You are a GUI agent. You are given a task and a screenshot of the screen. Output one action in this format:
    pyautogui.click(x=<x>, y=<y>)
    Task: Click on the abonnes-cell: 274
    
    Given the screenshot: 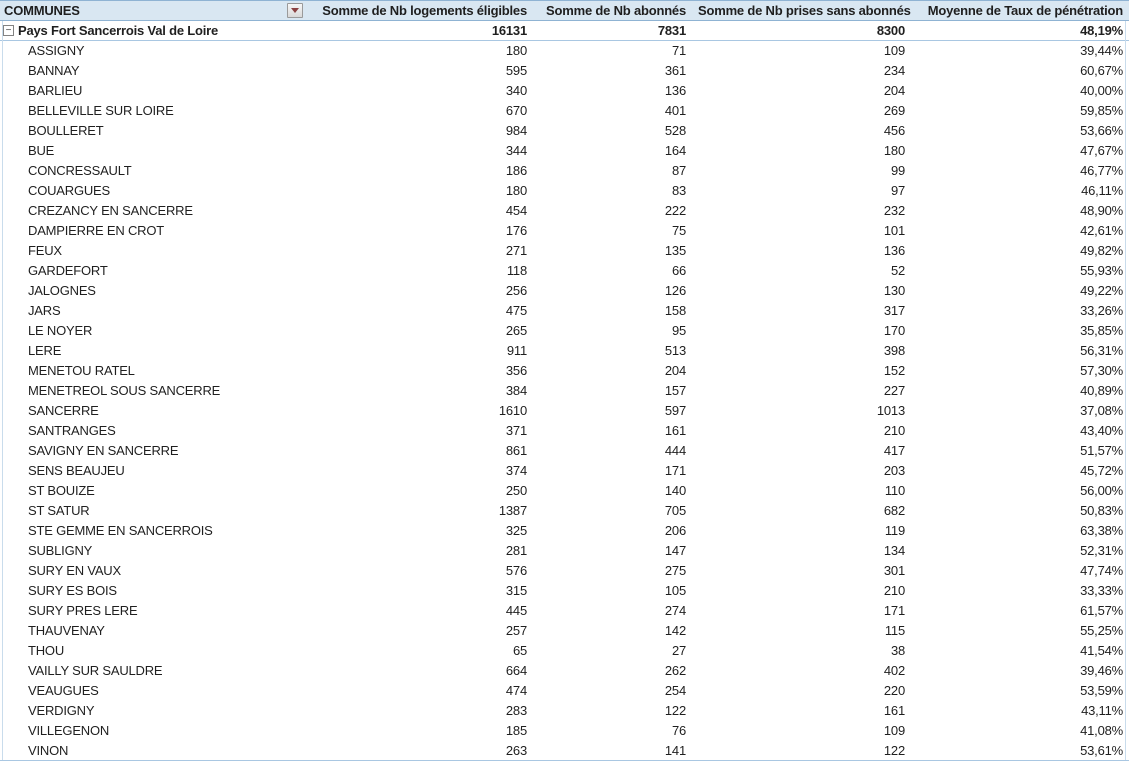 What is the action you would take?
    pyautogui.click(x=675, y=610)
    